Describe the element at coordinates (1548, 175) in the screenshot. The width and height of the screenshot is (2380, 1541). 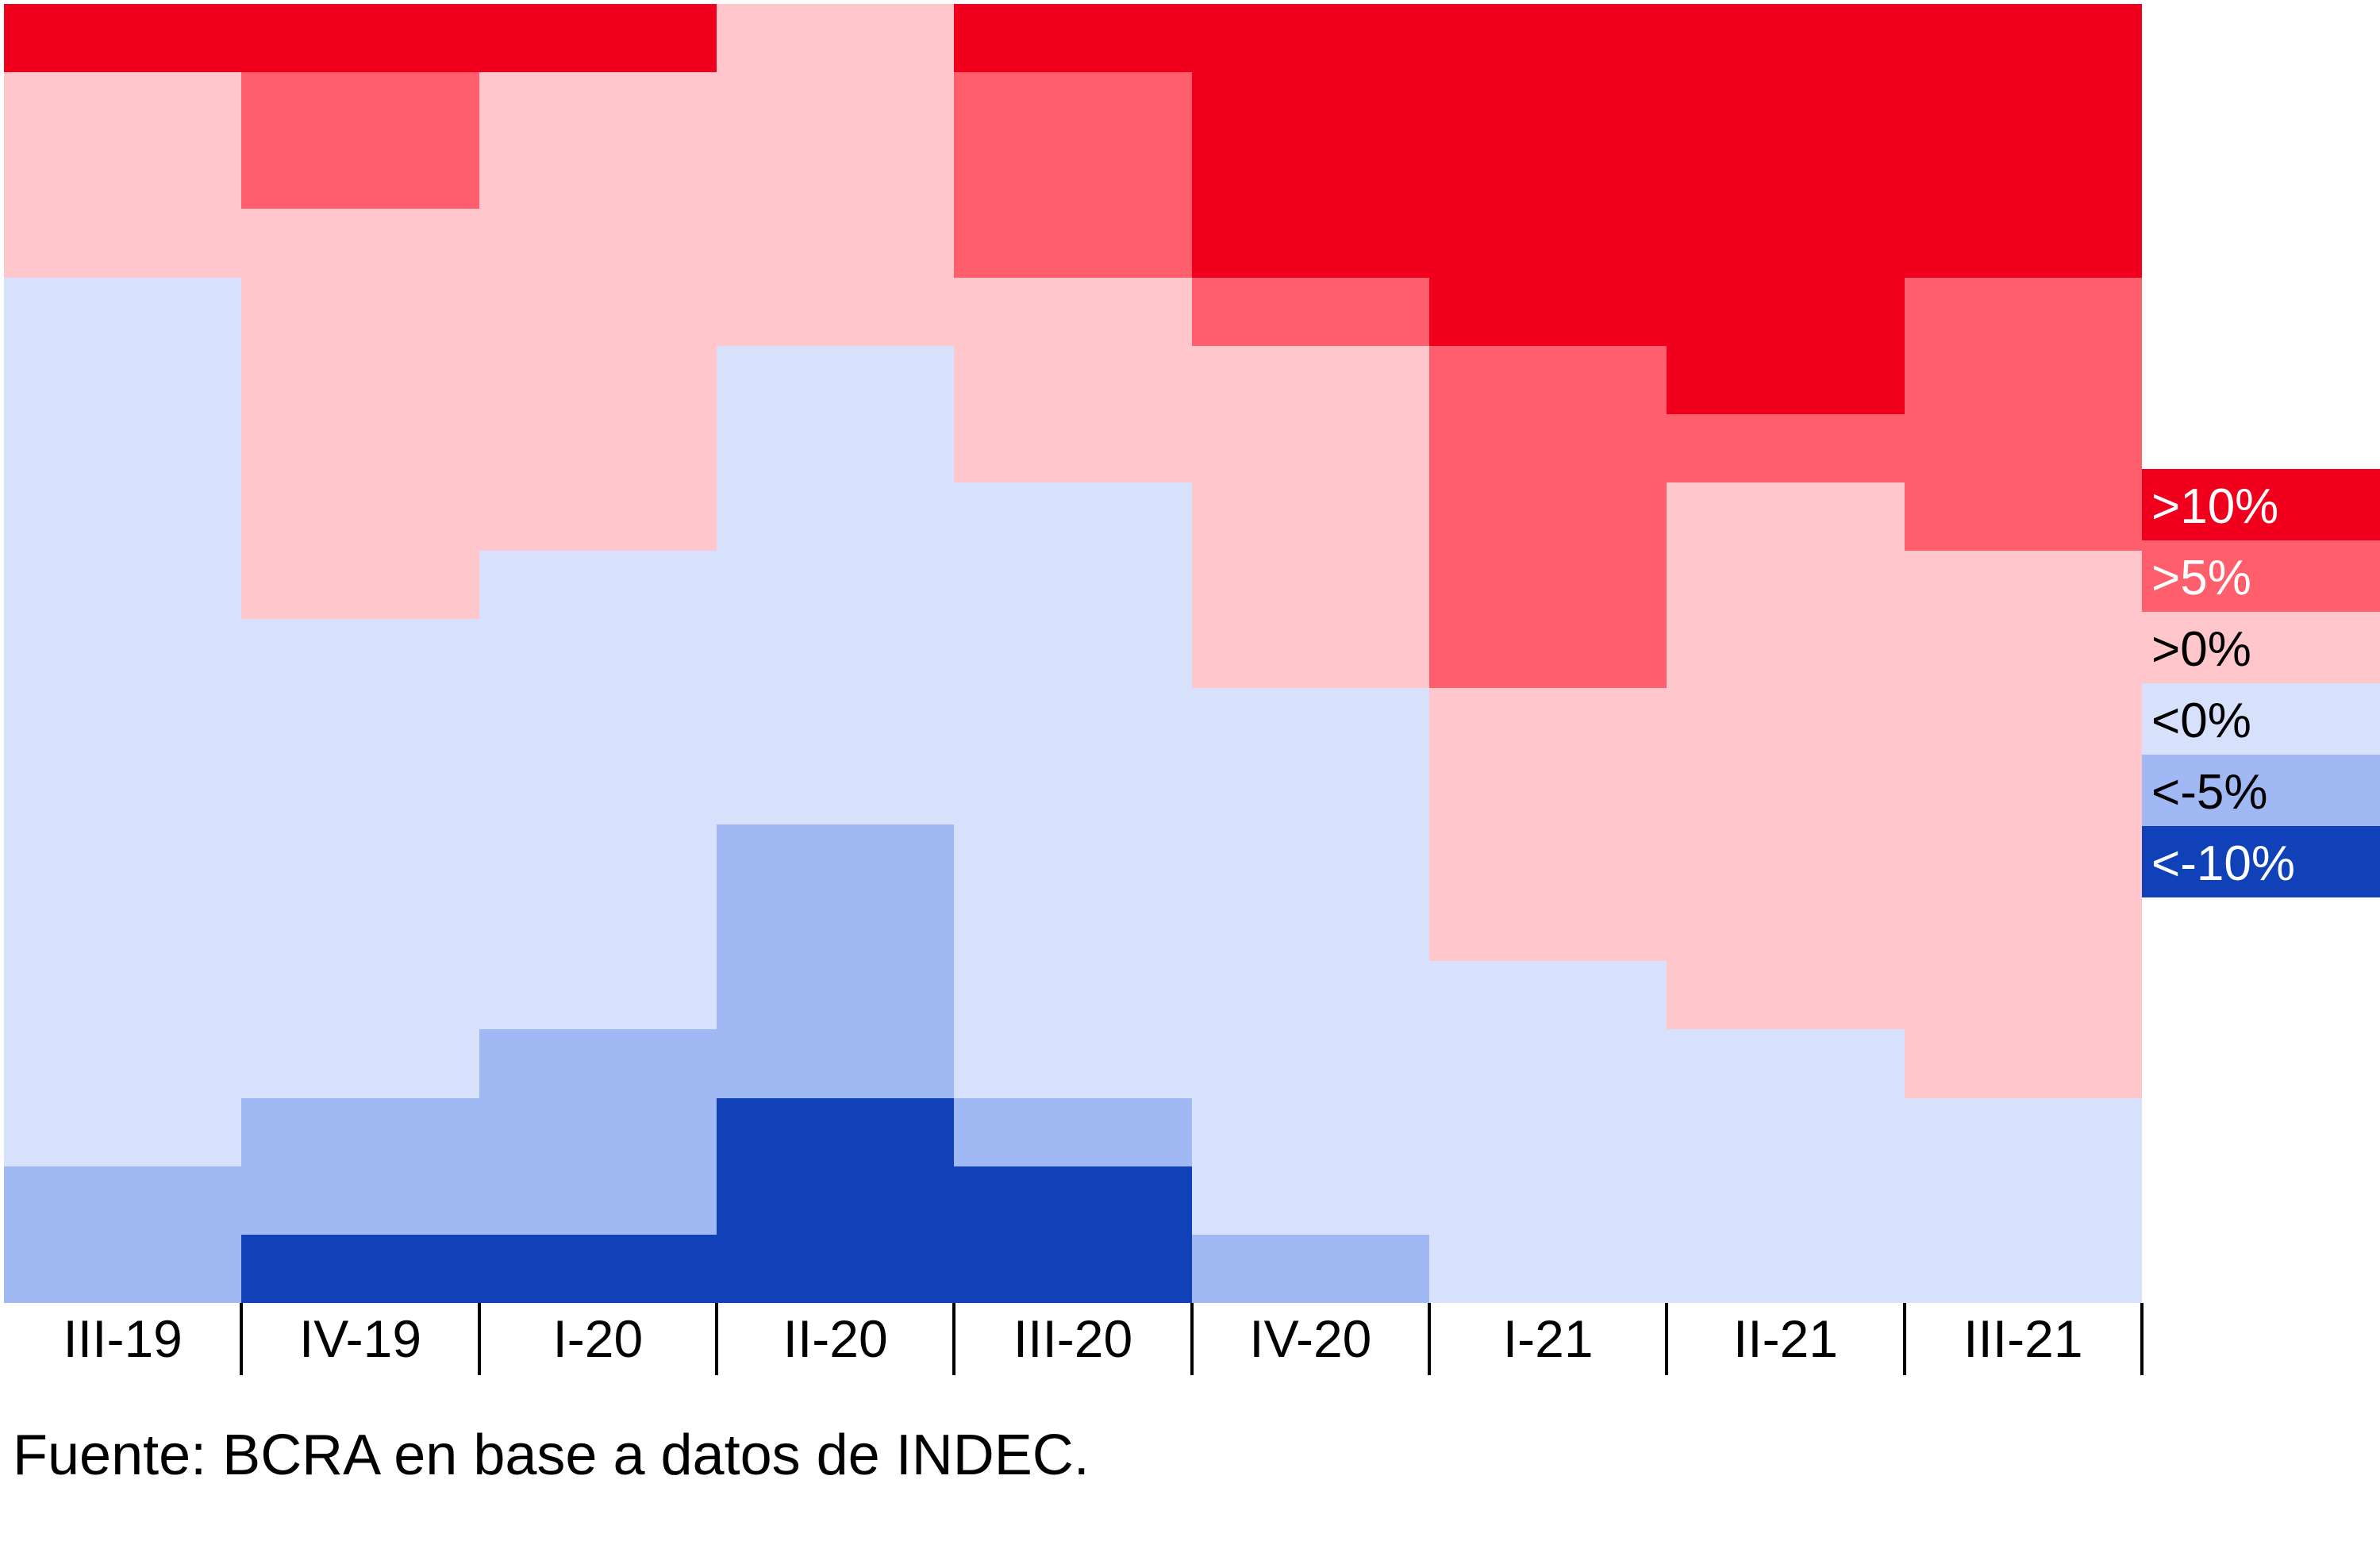
I see `heatmap-cell-I-21-p10` at that location.